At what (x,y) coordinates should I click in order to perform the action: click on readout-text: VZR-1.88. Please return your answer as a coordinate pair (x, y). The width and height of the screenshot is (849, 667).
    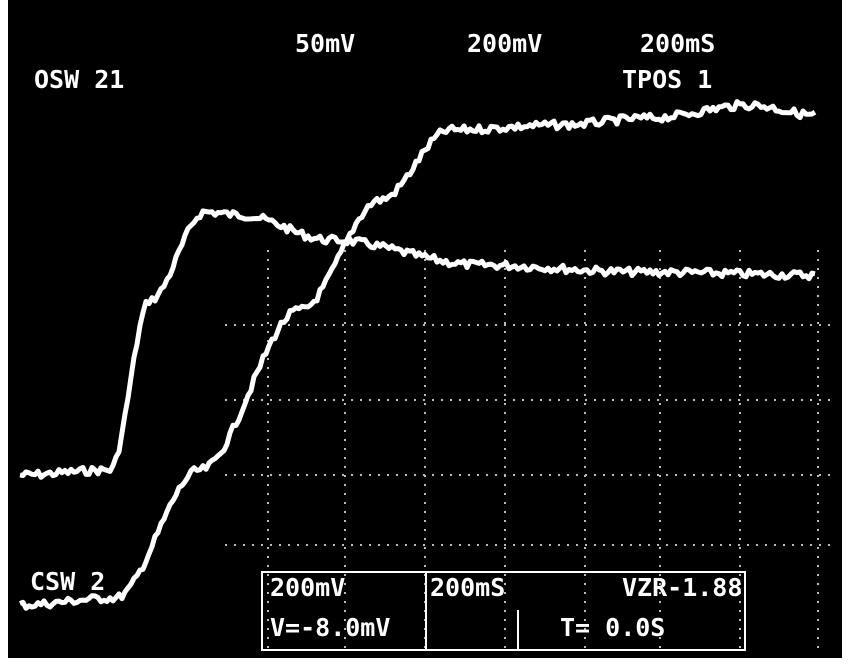
    Looking at the image, I should click on (682, 587).